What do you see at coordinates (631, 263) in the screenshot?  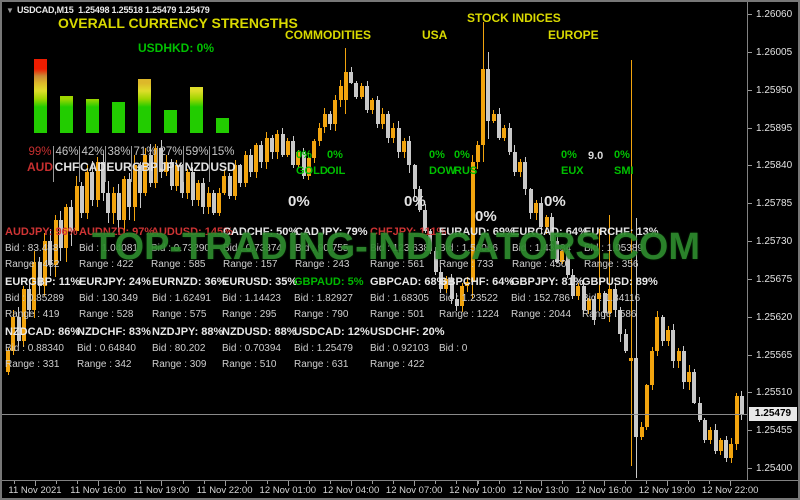 I see `candle-wick` at bounding box center [631, 263].